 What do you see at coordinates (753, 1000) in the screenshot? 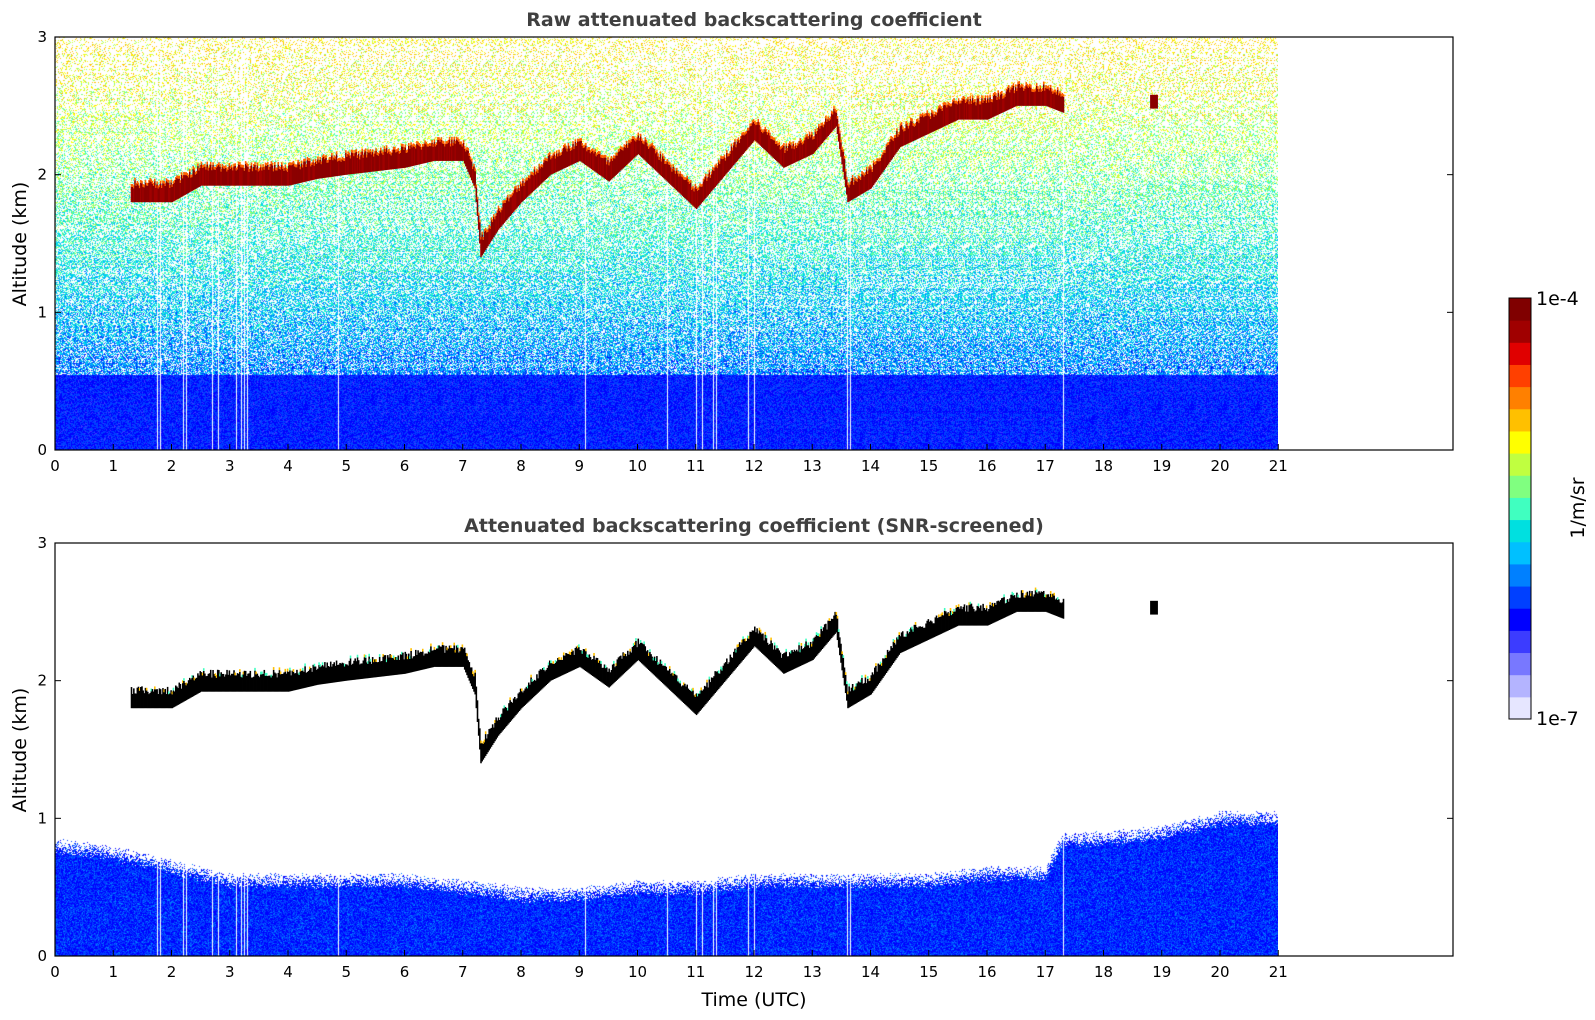
I see `x-axis-label: Time (UTC)` at bounding box center [753, 1000].